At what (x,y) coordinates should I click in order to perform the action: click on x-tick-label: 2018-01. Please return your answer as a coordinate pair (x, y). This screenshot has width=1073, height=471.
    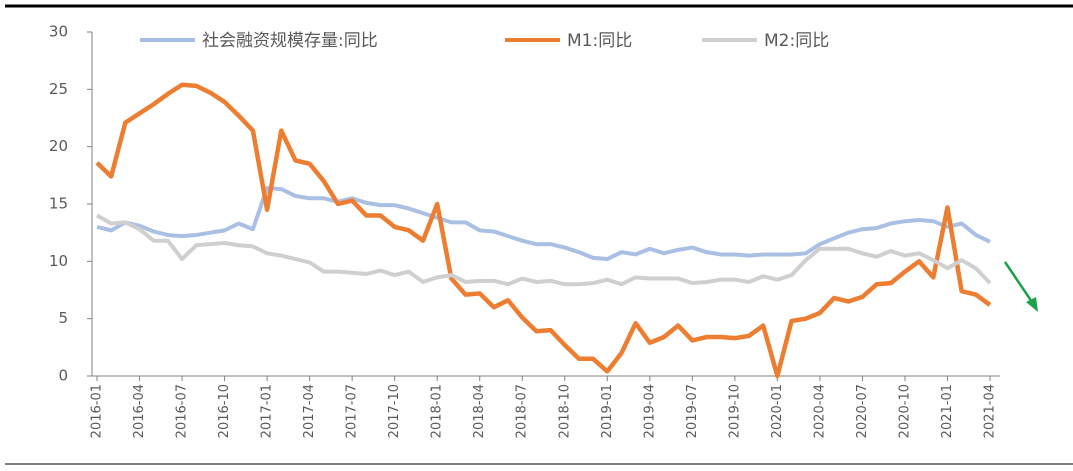
    Looking at the image, I should click on (437, 411).